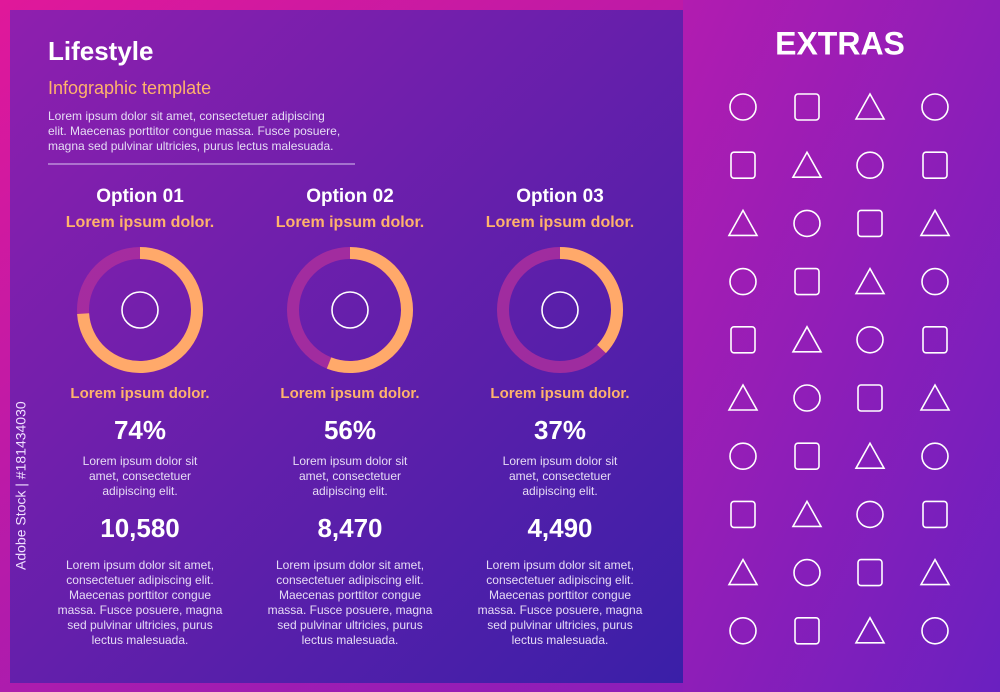 The width and height of the screenshot is (1000, 692). What do you see at coordinates (140, 430) in the screenshot?
I see `percent: 74%` at bounding box center [140, 430].